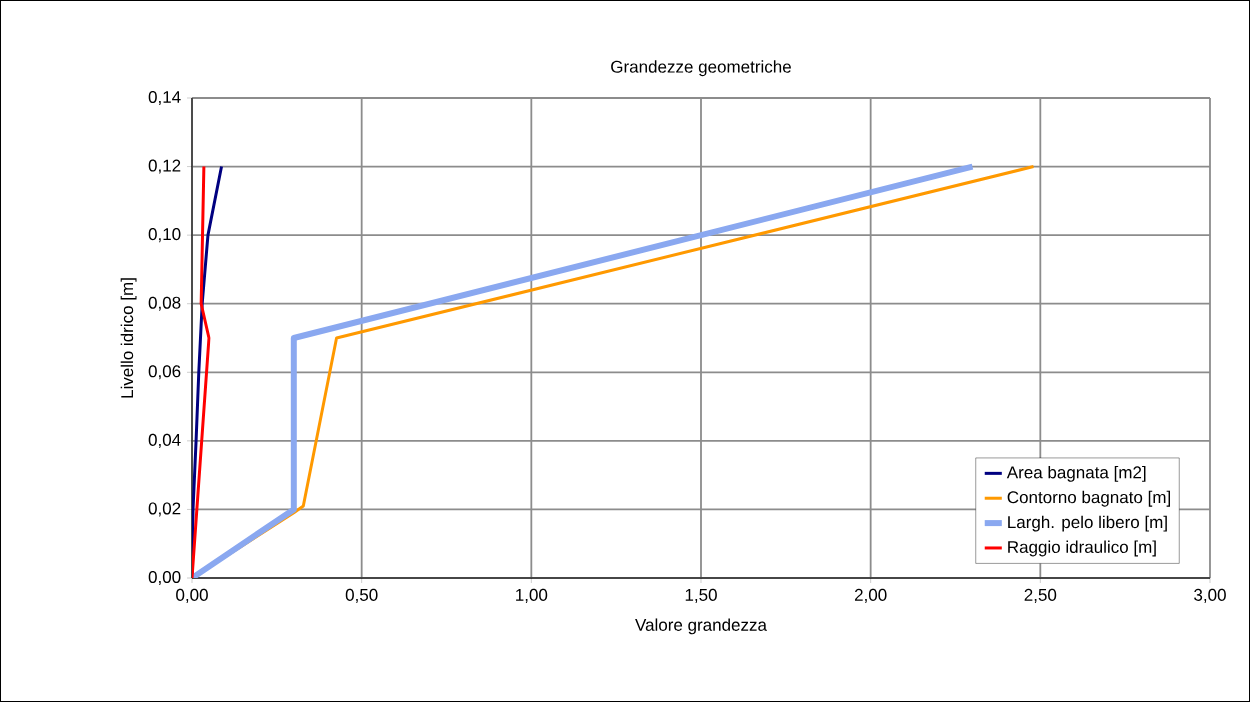 The width and height of the screenshot is (1250, 702). I want to click on x-axis-title: Valore grandezza, so click(701, 626).